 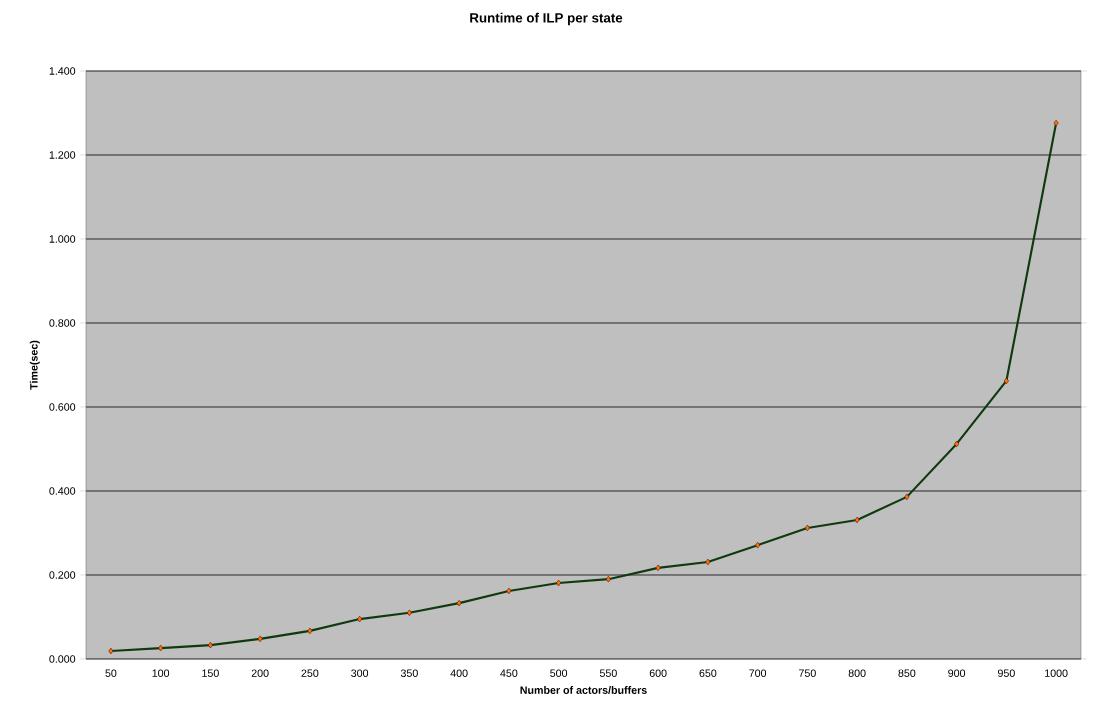 What do you see at coordinates (360, 673) in the screenshot?
I see `x-tick-label: 300` at bounding box center [360, 673].